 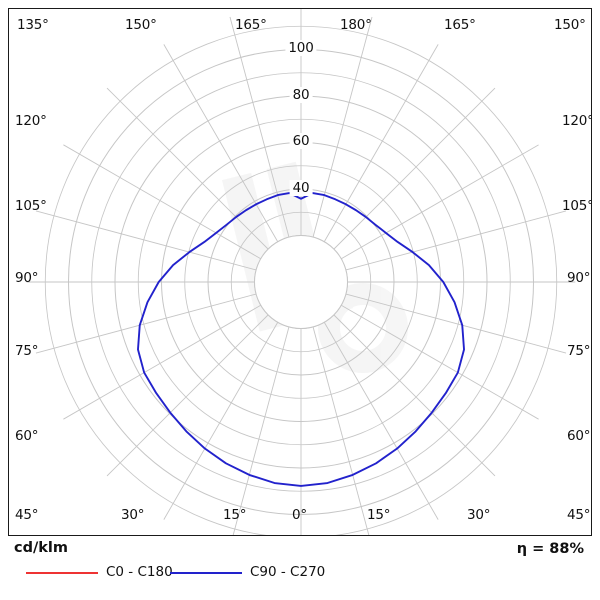 What do you see at coordinates (579, 278) in the screenshot?
I see `angle-label-right-2: 90°` at bounding box center [579, 278].